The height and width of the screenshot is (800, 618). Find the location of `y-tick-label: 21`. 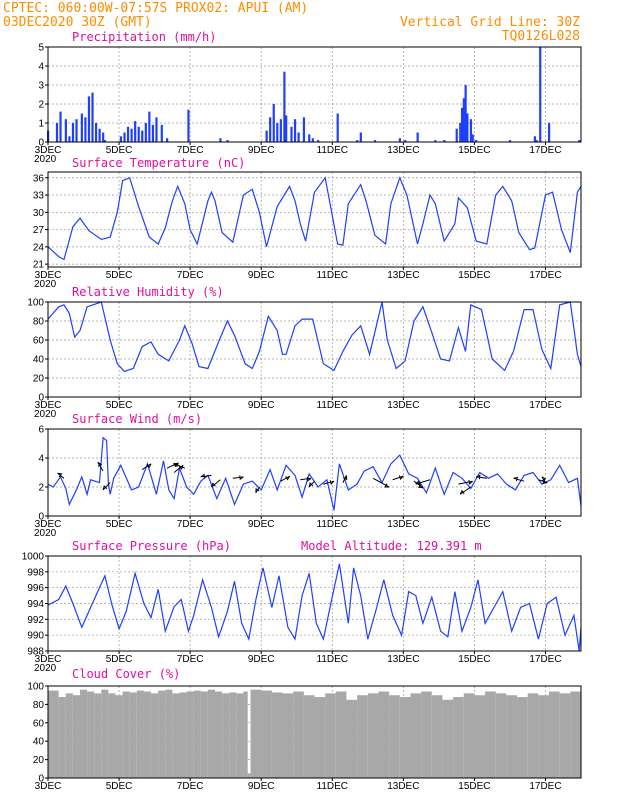

y-tick-label: 21 is located at coordinates (39, 265).